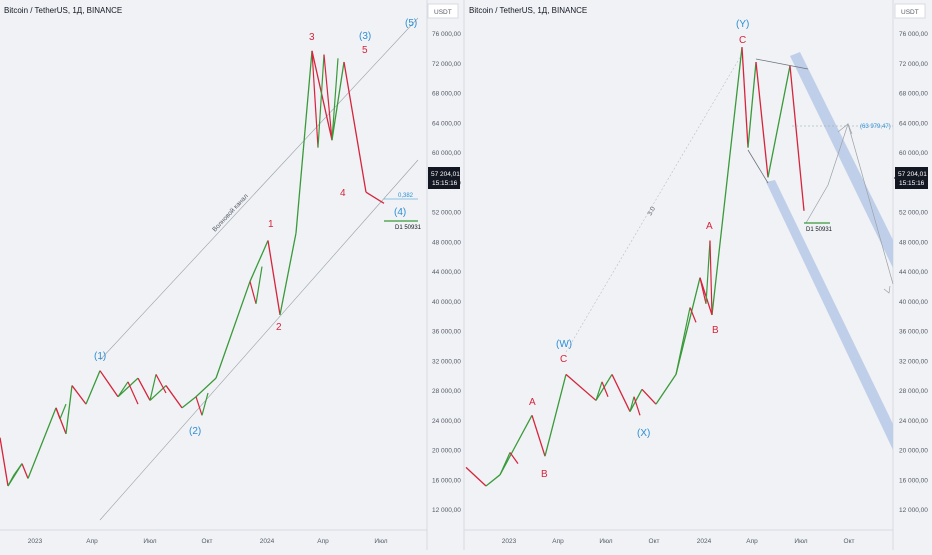  What do you see at coordinates (829, 315) in the screenshot?
I see `channel-lower-band` at bounding box center [829, 315].